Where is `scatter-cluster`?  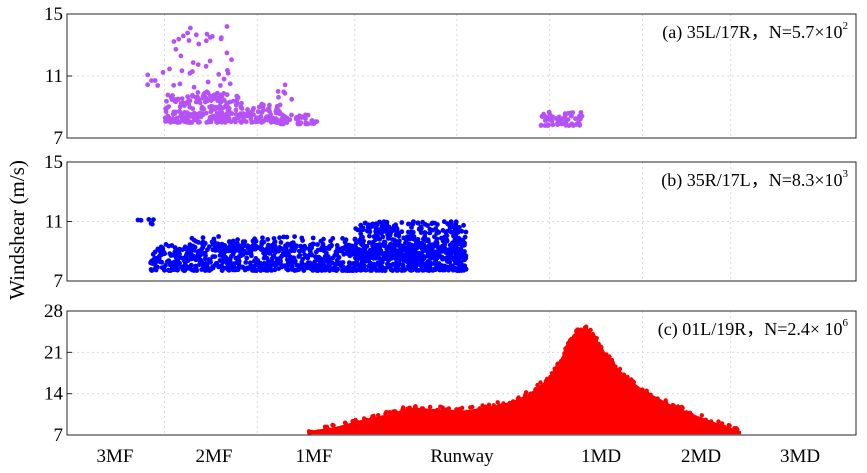 scatter-cluster is located at coordinates (410, 240).